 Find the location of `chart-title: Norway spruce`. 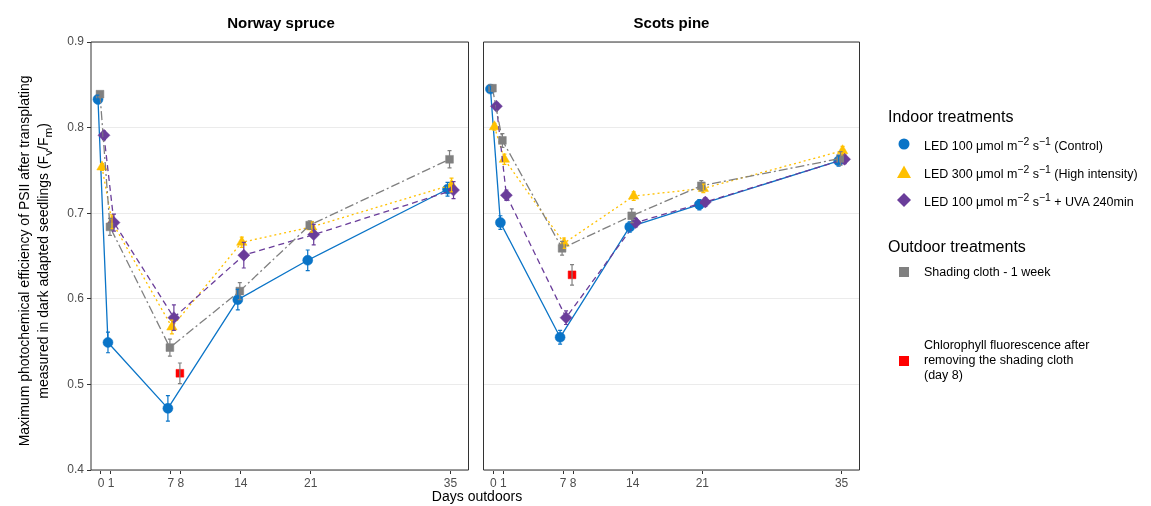

chart-title: Norway spruce is located at coordinates (281, 22).